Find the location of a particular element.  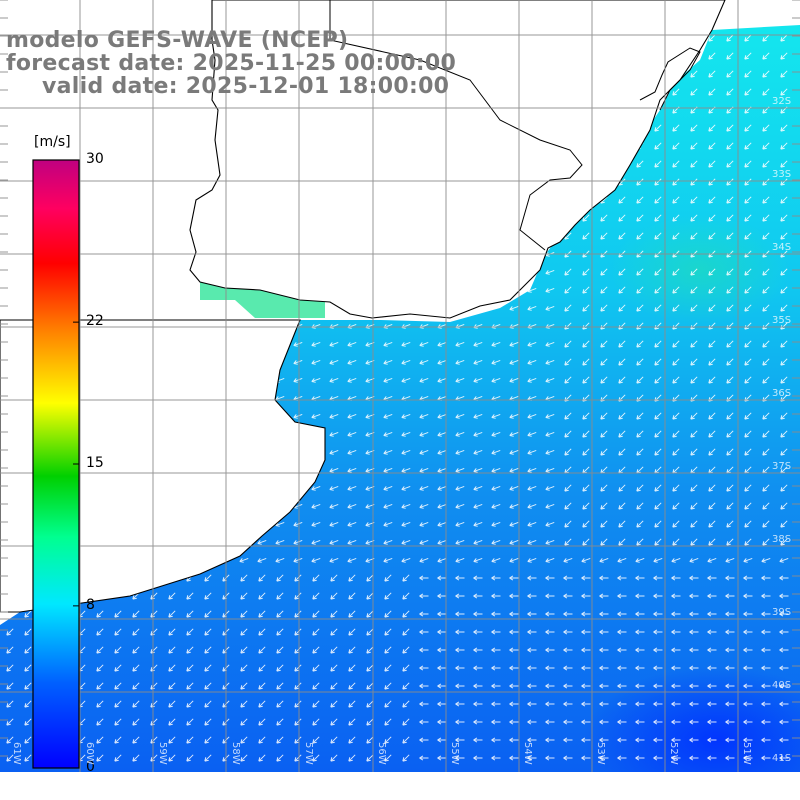

longitude-label: 61W is located at coordinates (16, 753).